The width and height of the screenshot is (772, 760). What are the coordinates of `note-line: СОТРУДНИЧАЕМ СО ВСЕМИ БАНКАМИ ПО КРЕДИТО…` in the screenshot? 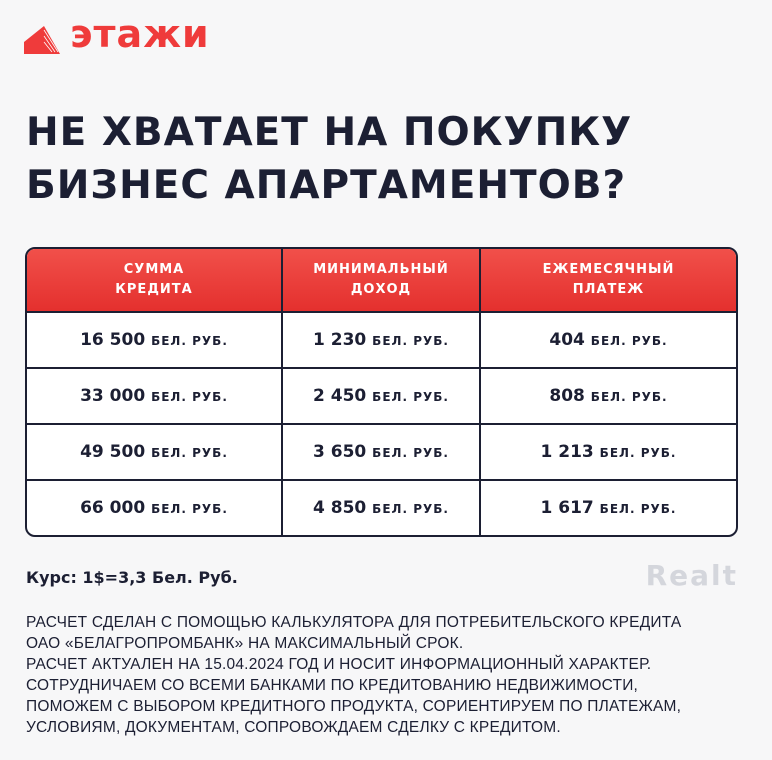 It's located at (332, 685).